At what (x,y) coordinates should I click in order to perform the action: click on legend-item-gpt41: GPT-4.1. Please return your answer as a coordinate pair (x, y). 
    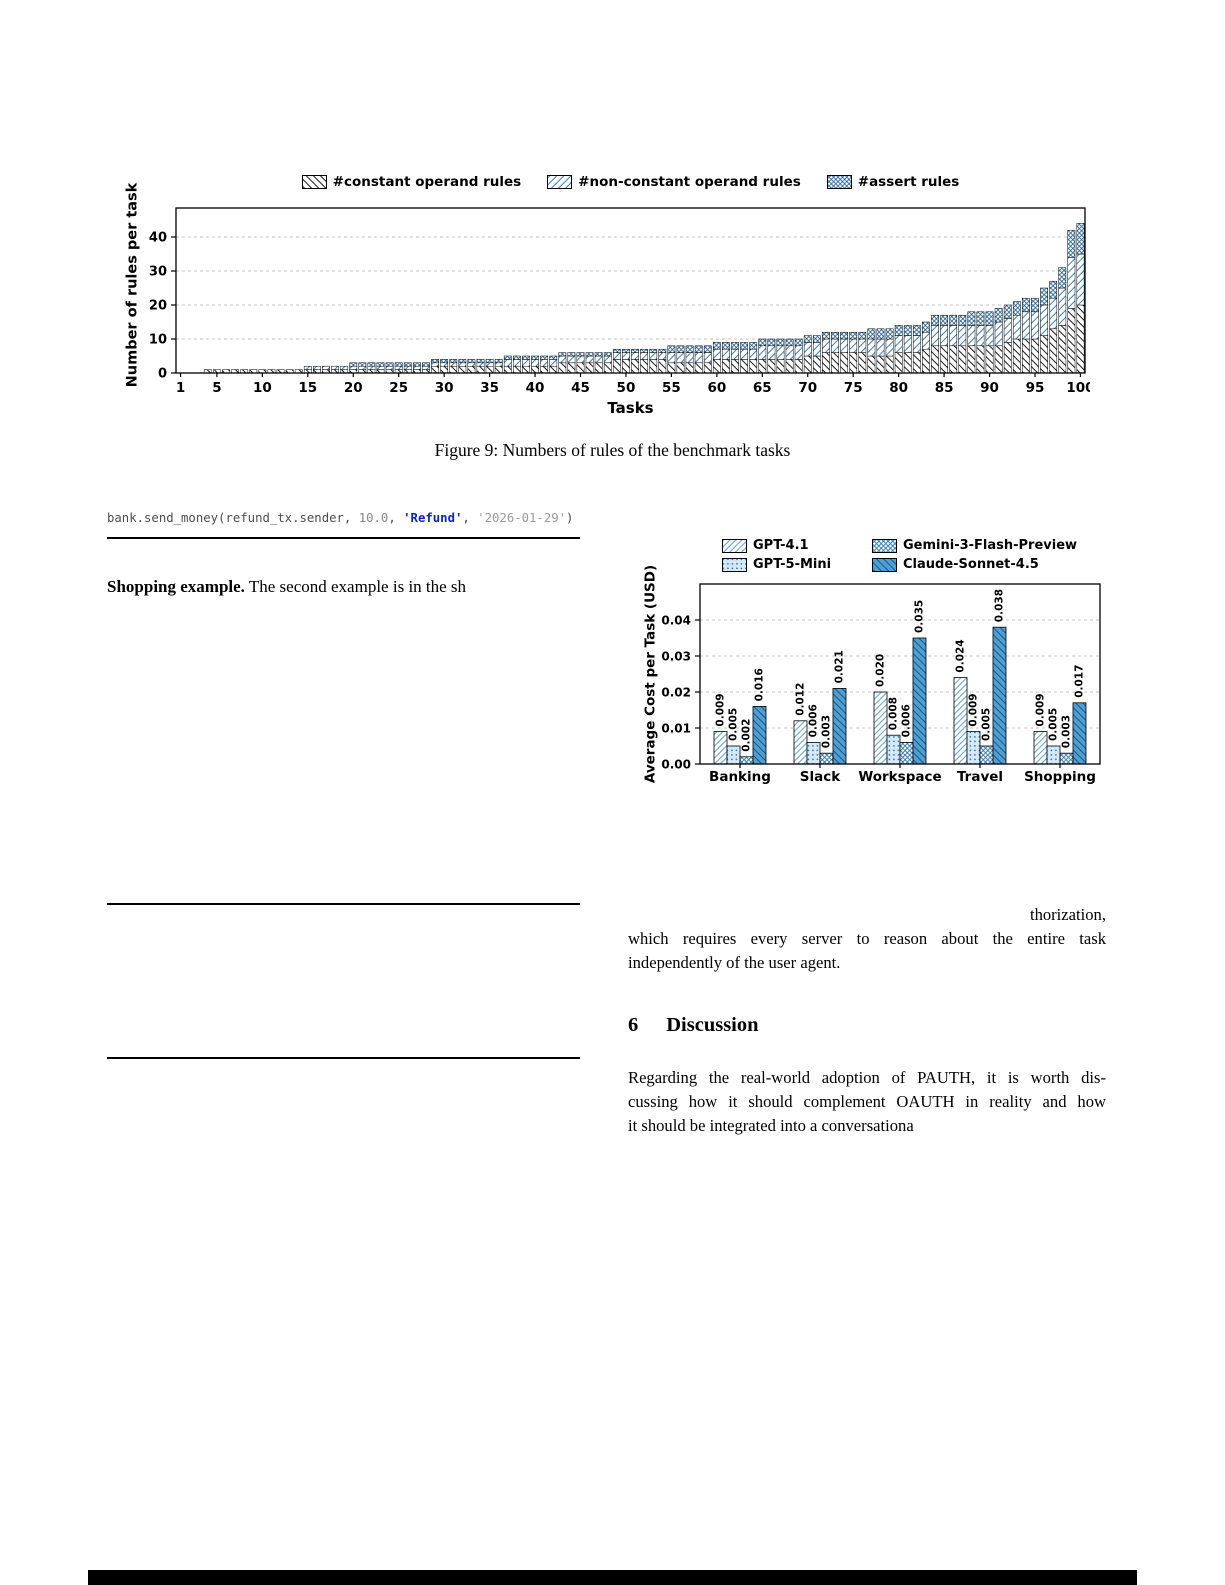
    Looking at the image, I should click on (792, 545).